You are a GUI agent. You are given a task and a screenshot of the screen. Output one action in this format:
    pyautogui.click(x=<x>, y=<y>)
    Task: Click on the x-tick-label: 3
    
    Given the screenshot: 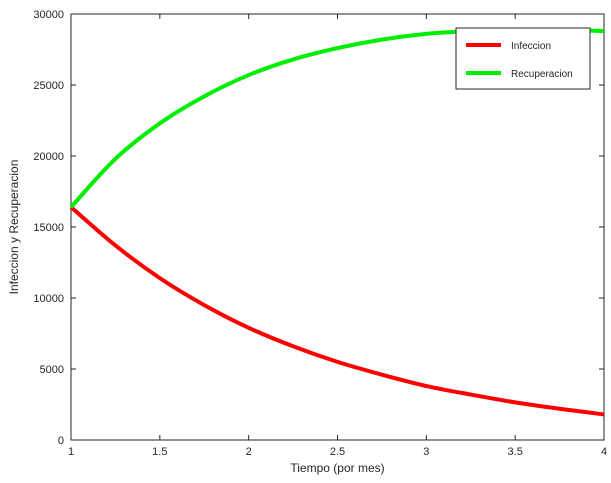 What is the action you would take?
    pyautogui.click(x=426, y=452)
    